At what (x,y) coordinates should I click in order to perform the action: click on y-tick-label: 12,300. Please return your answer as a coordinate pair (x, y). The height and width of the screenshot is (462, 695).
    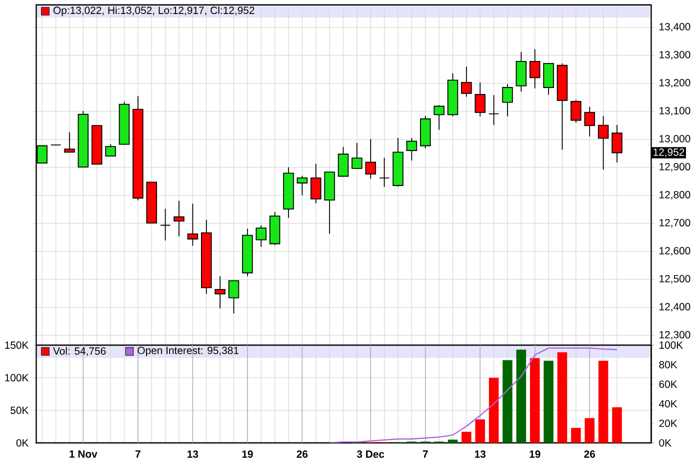
    Looking at the image, I should click on (675, 335).